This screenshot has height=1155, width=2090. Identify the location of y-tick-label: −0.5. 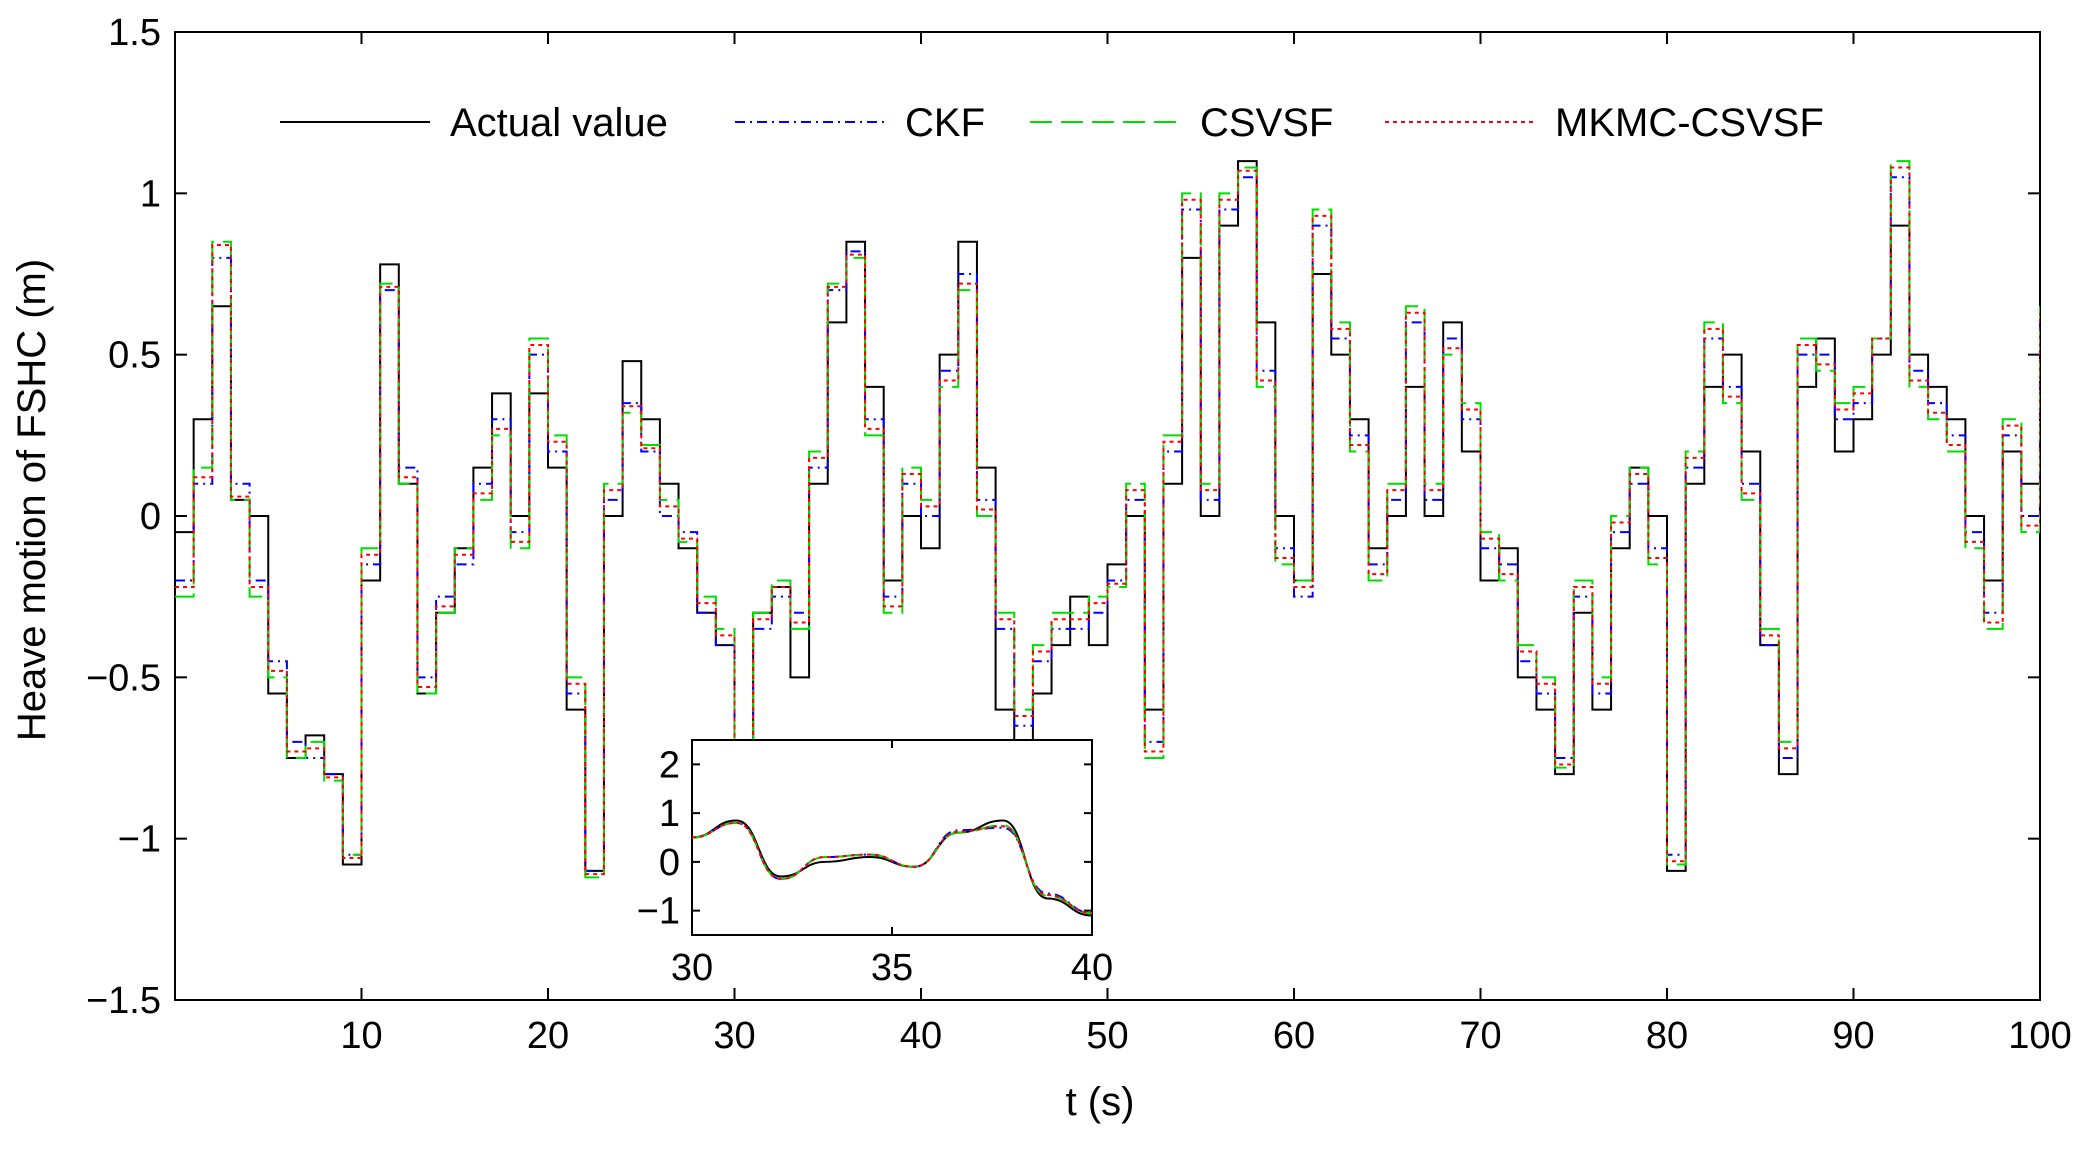
(123, 678).